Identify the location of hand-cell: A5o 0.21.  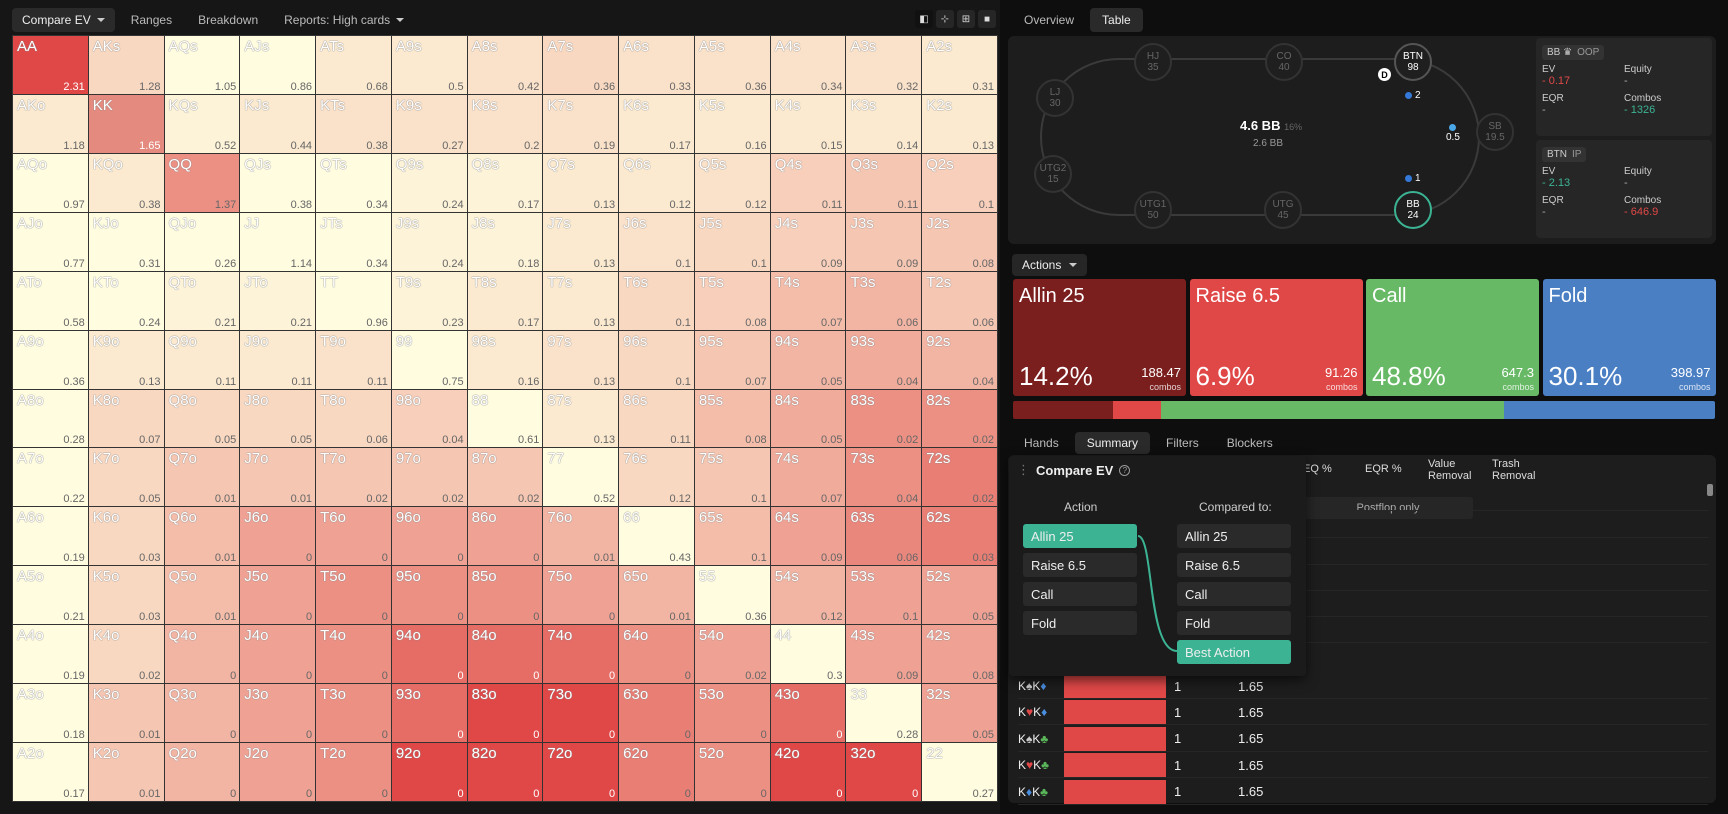
(50, 595).